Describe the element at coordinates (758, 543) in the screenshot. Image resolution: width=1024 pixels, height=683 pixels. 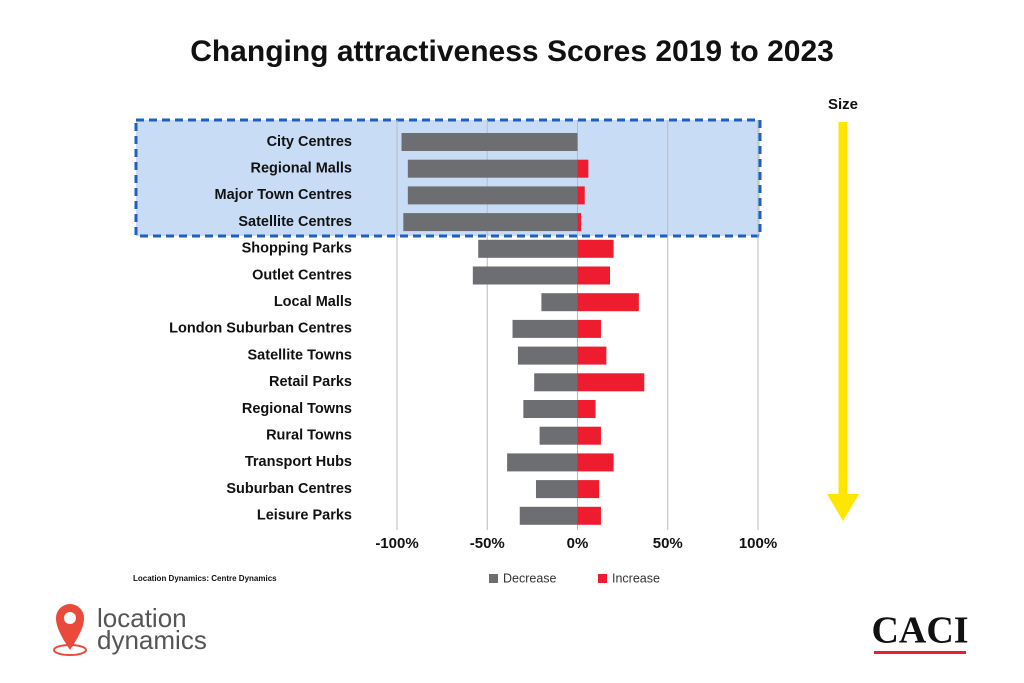
I see `x-tick-label: 100%` at that location.